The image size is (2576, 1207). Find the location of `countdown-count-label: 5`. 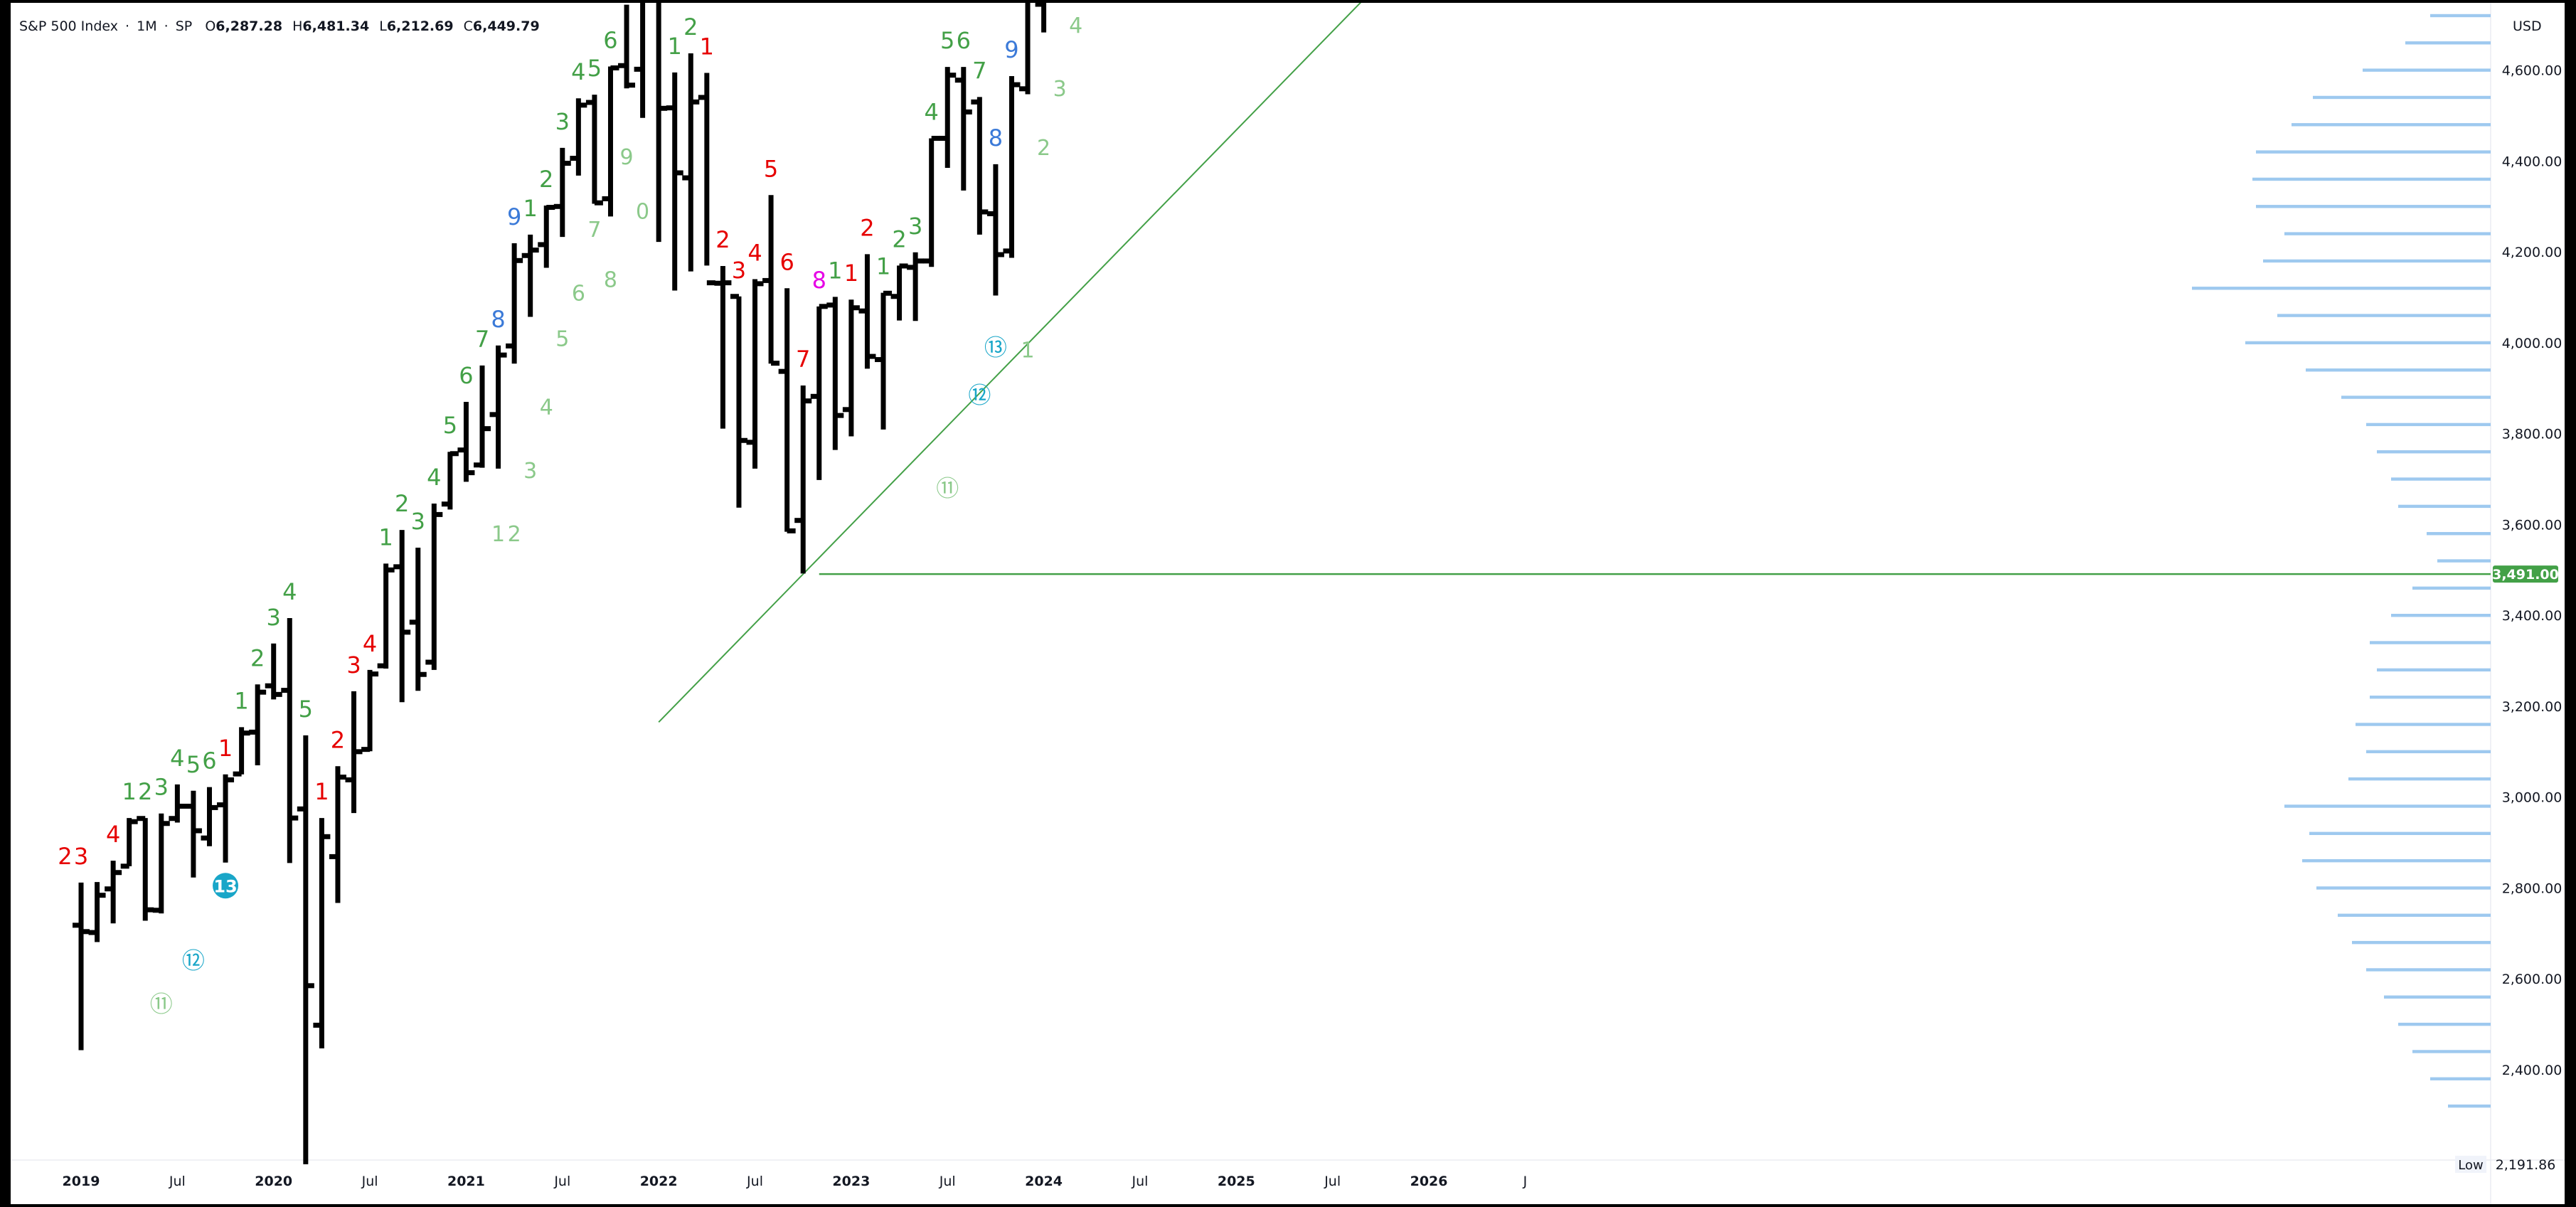

countdown-count-label: 5 is located at coordinates (562, 339).